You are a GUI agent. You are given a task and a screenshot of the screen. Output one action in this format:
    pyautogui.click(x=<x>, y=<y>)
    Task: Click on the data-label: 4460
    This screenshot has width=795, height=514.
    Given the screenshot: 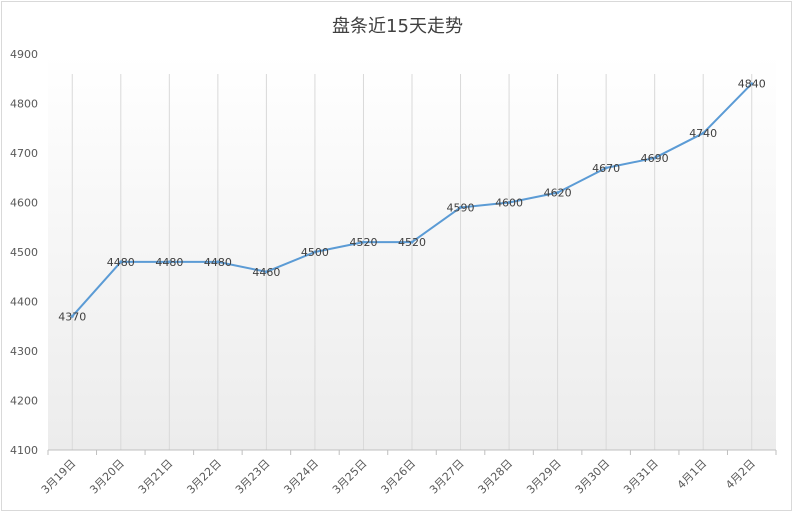 What is the action you would take?
    pyautogui.click(x=266, y=272)
    